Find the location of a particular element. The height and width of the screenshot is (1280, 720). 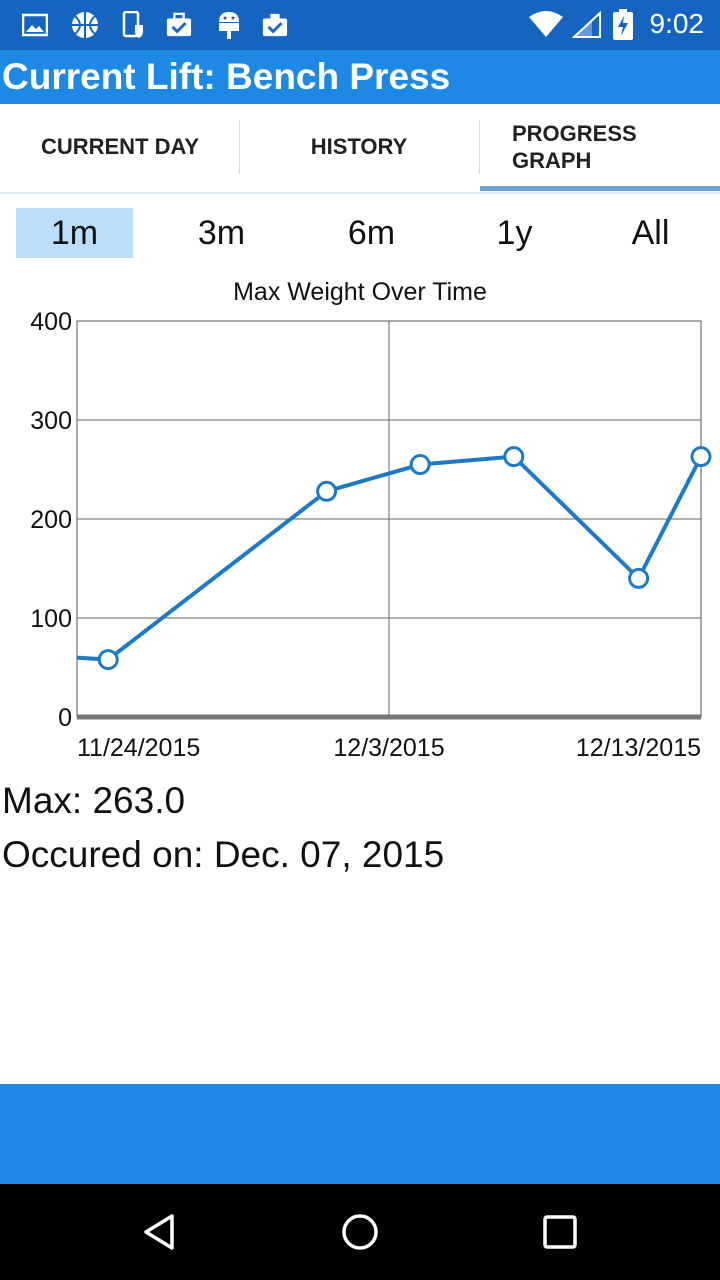

y-tick-label: 200 is located at coordinates (51, 520).